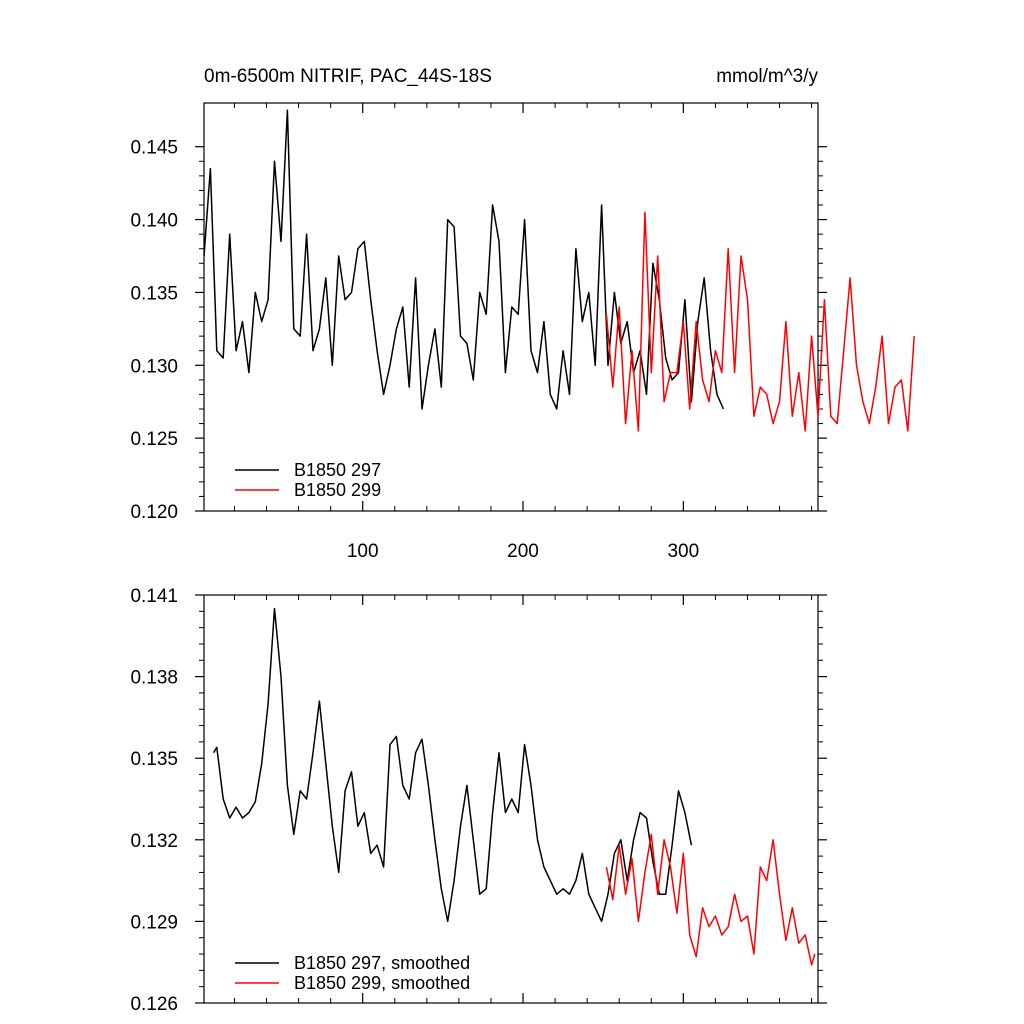 Image resolution: width=1024 pixels, height=1024 pixels. What do you see at coordinates (683, 551) in the screenshot?
I see `x-tick-label: 300` at bounding box center [683, 551].